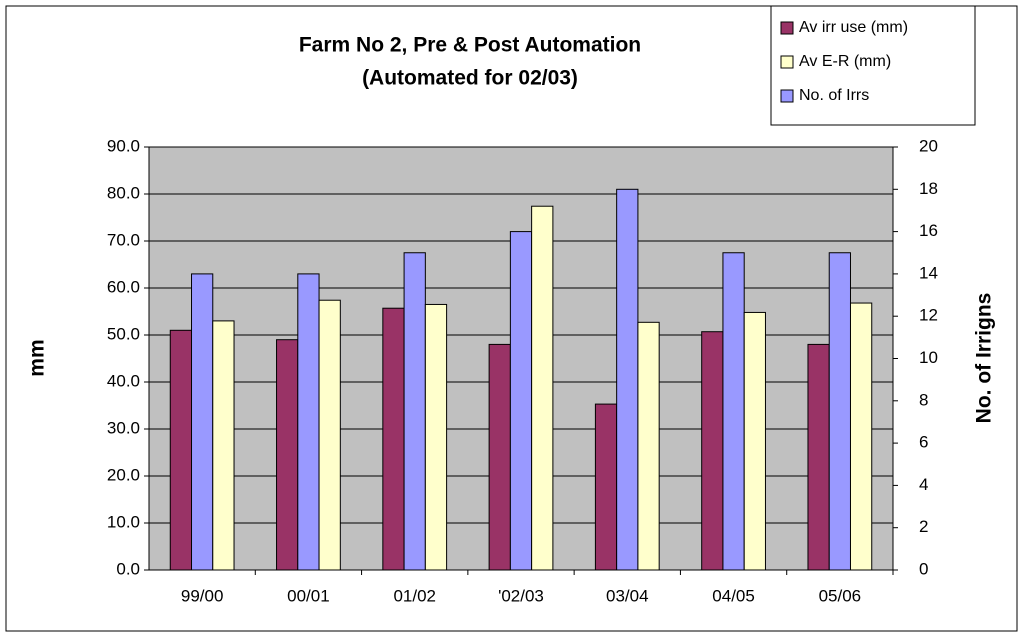  Describe the element at coordinates (202, 595) in the screenshot. I see `x-tick-label: 99/00` at that location.